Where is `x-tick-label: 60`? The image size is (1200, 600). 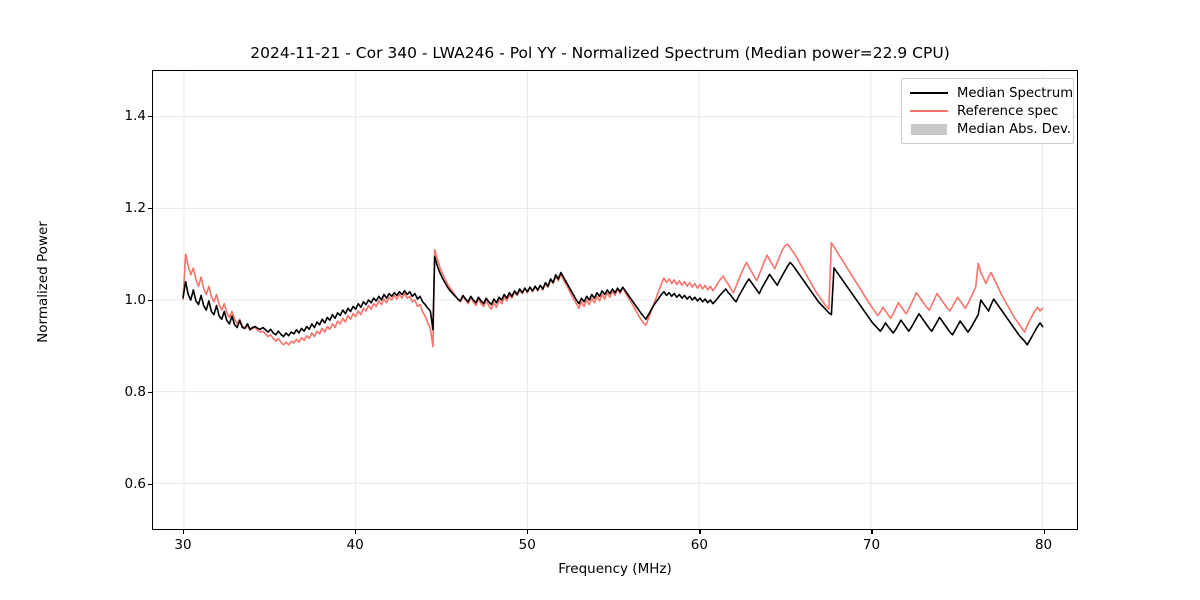
x-tick-label: 60 is located at coordinates (699, 545).